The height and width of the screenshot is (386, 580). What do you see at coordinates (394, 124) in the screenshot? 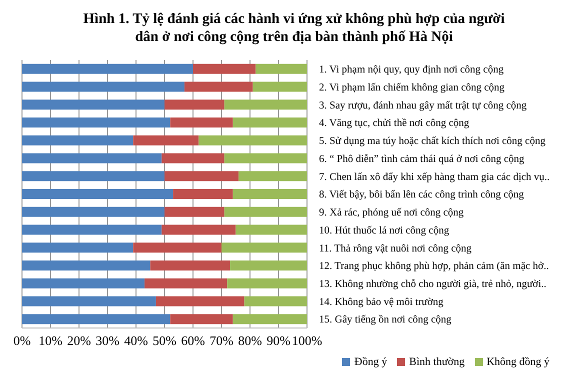
I see `y-tick-label: 4. Văng tục, chửi thề nơi công cộng` at bounding box center [394, 124].